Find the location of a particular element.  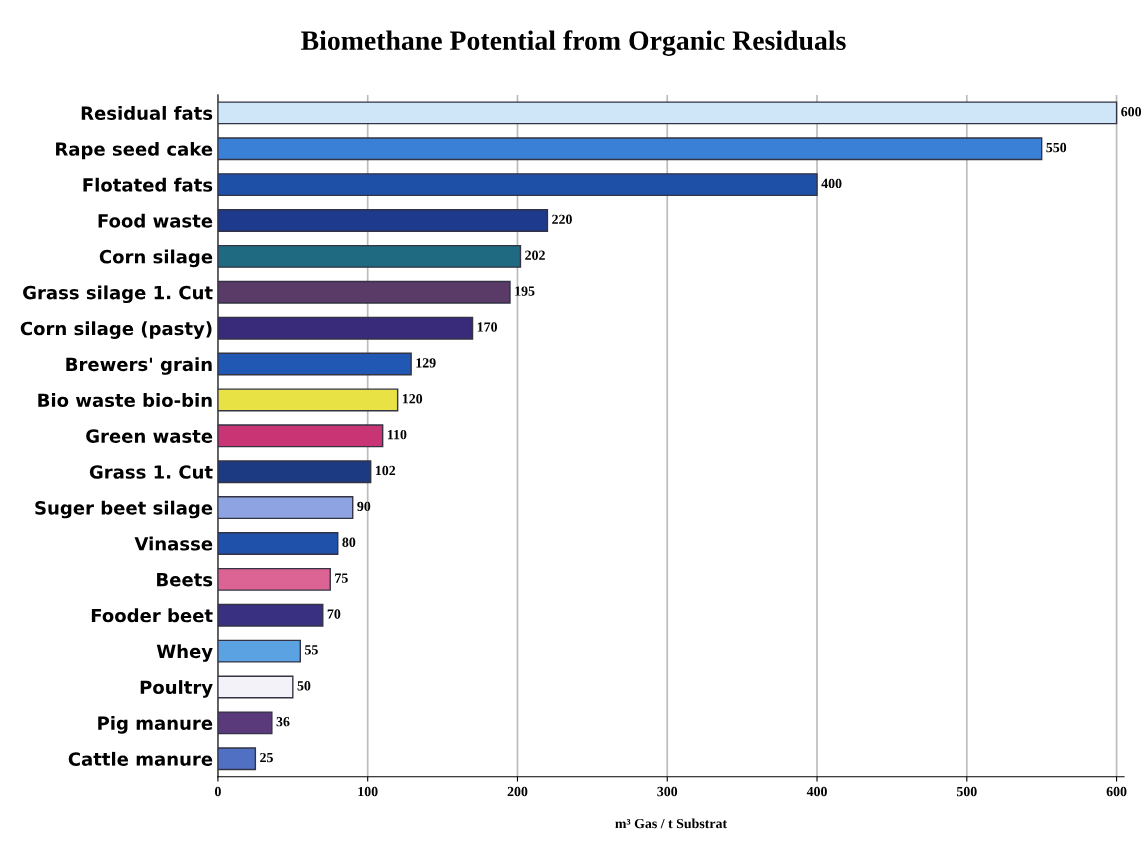

data-label: 550 is located at coordinates (1056, 147).